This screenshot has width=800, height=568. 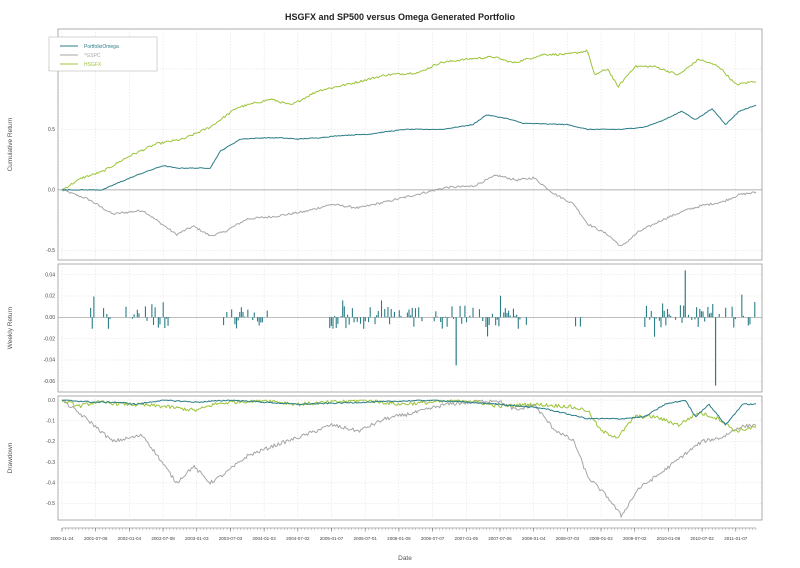 I want to click on y-axis-title: Weekly Return, so click(x=10, y=327).